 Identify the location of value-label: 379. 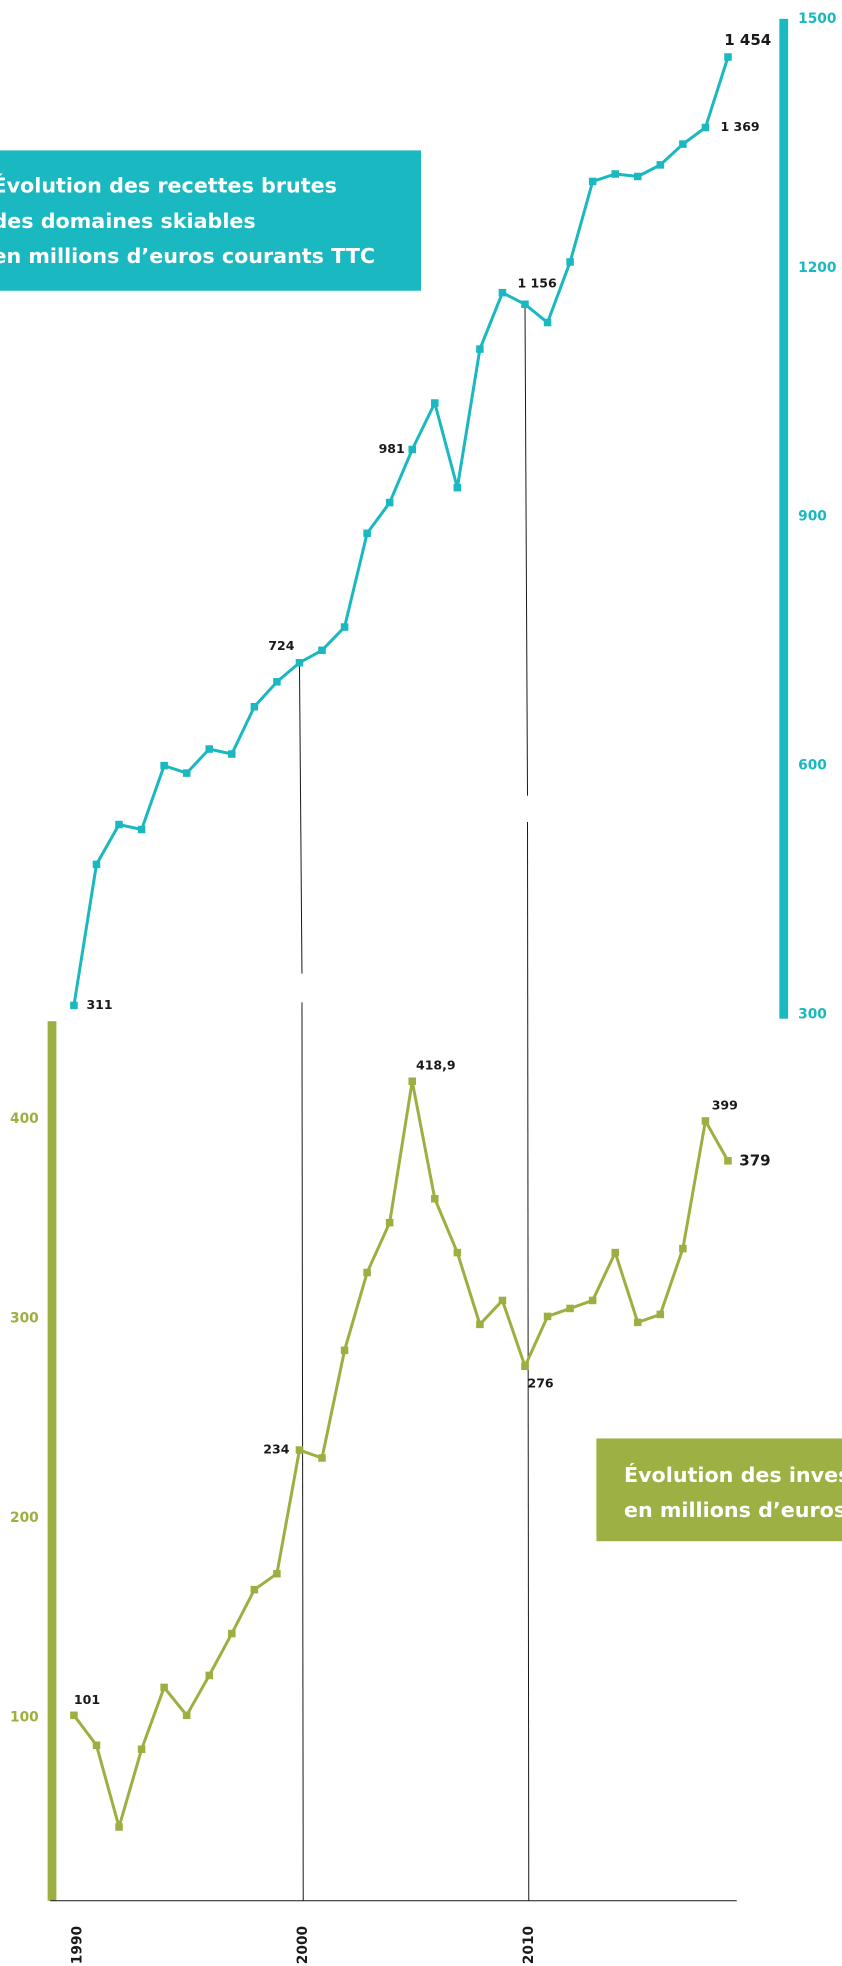
(754, 1160).